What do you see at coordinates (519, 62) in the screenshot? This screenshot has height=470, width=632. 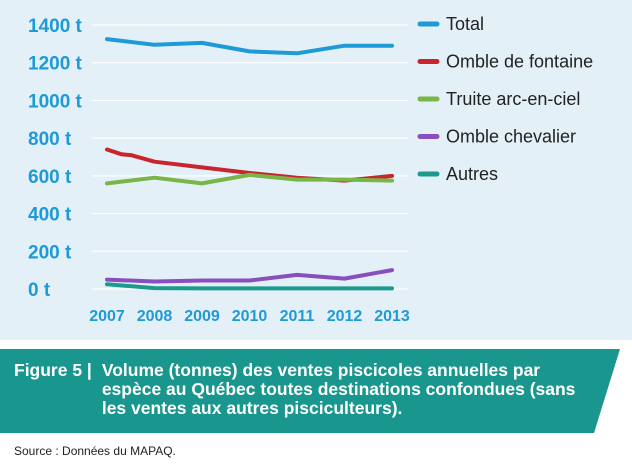 I see `legend-label: Omble de fontaine` at bounding box center [519, 62].